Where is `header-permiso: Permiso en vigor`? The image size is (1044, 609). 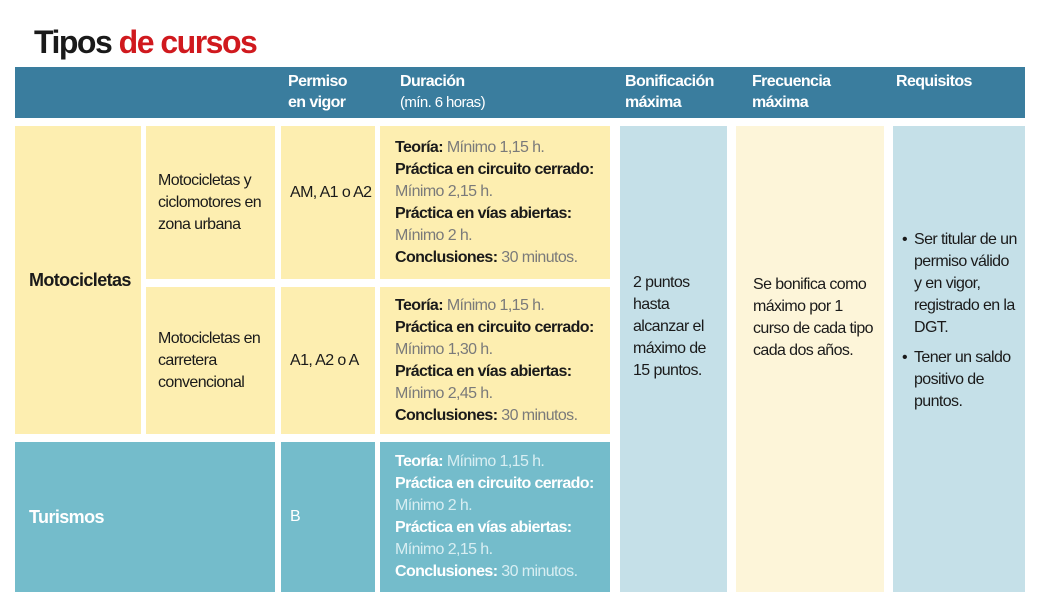
header-permiso: Permiso en vigor is located at coordinates (318, 92).